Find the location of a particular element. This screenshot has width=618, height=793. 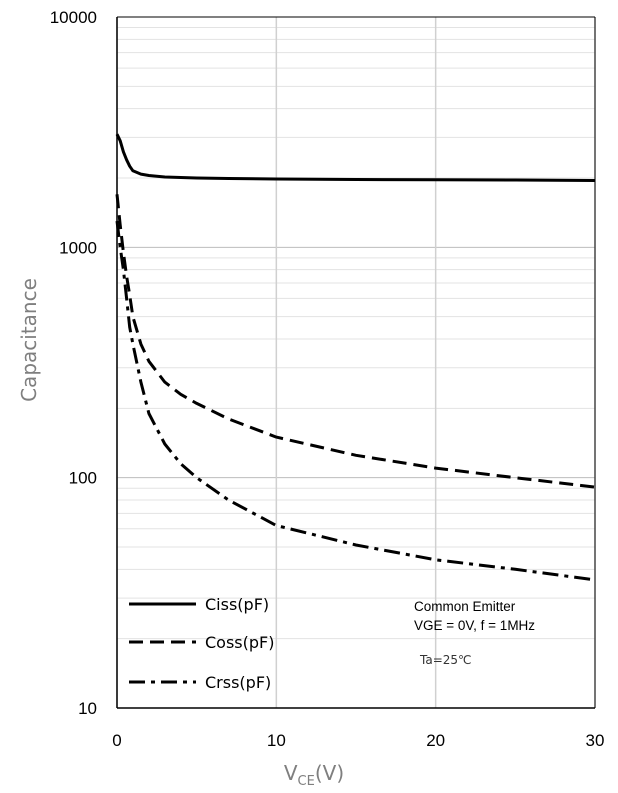

y-tick-label: 10 is located at coordinates (87, 708).